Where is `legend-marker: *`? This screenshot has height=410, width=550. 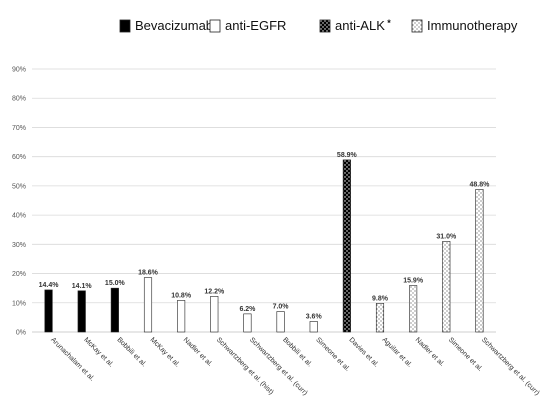 legend-marker: * is located at coordinates (389, 23).